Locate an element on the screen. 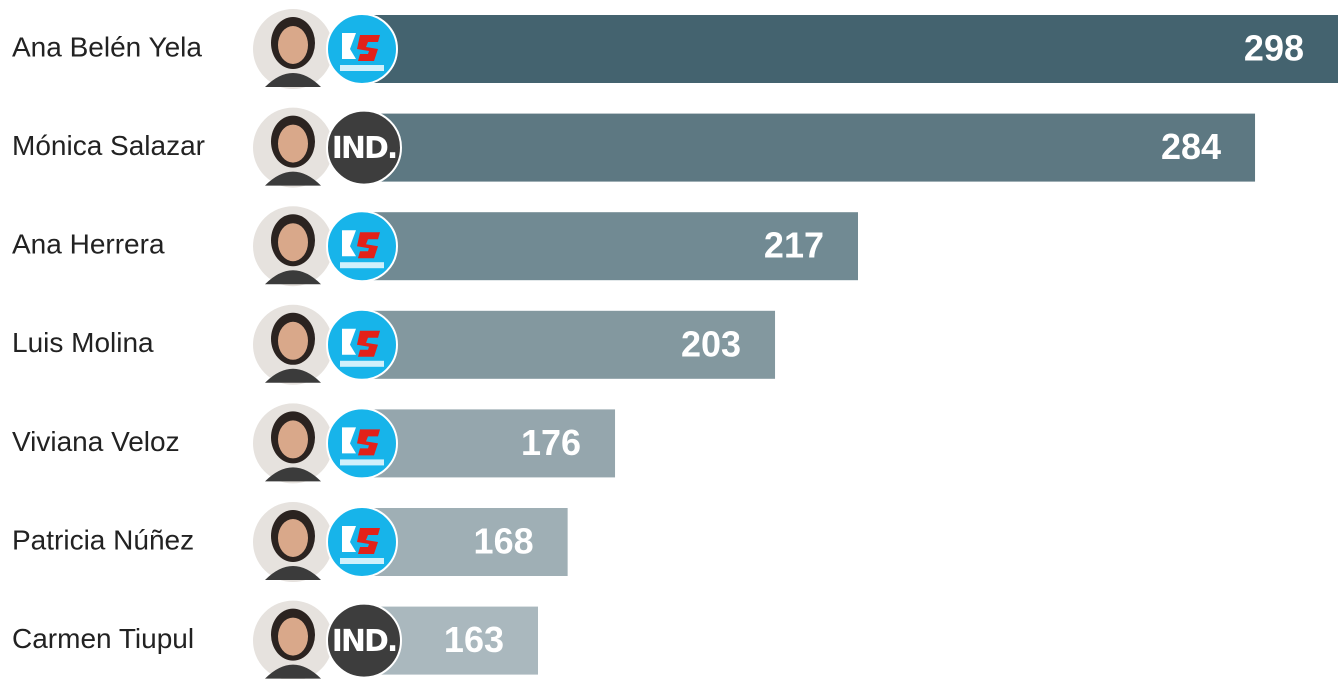 Image resolution: width=1338 pixels, height=679 pixels. value-label: 163 is located at coordinates (474, 639).